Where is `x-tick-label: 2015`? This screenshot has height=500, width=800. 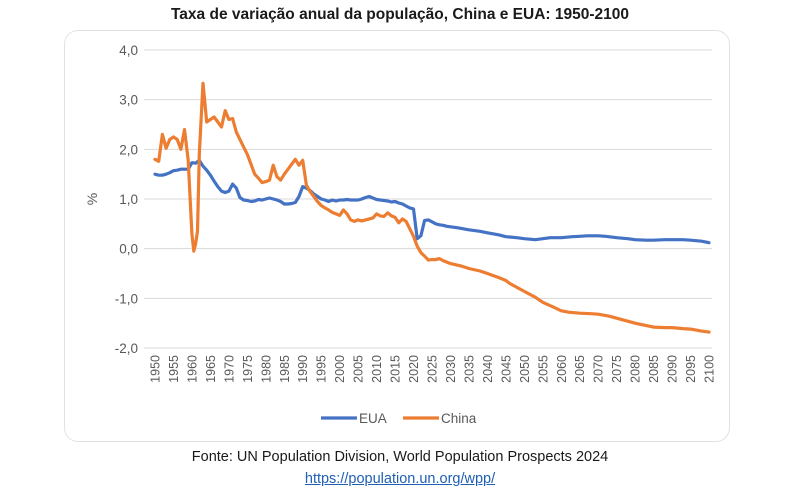 x-tick-label: 2015 is located at coordinates (396, 369).